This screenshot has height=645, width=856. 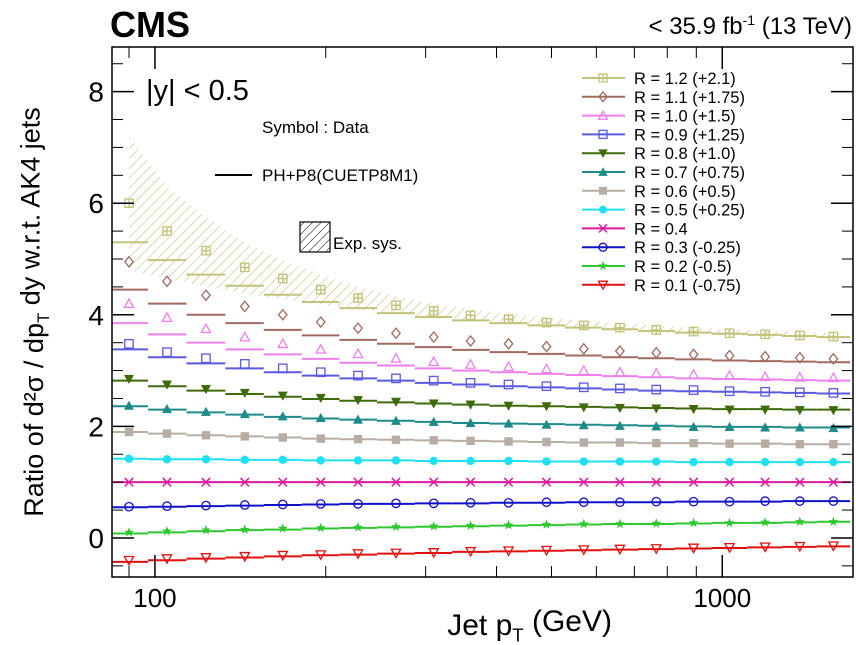 I want to click on energy-label: (13 TeV), so click(x=806, y=26).